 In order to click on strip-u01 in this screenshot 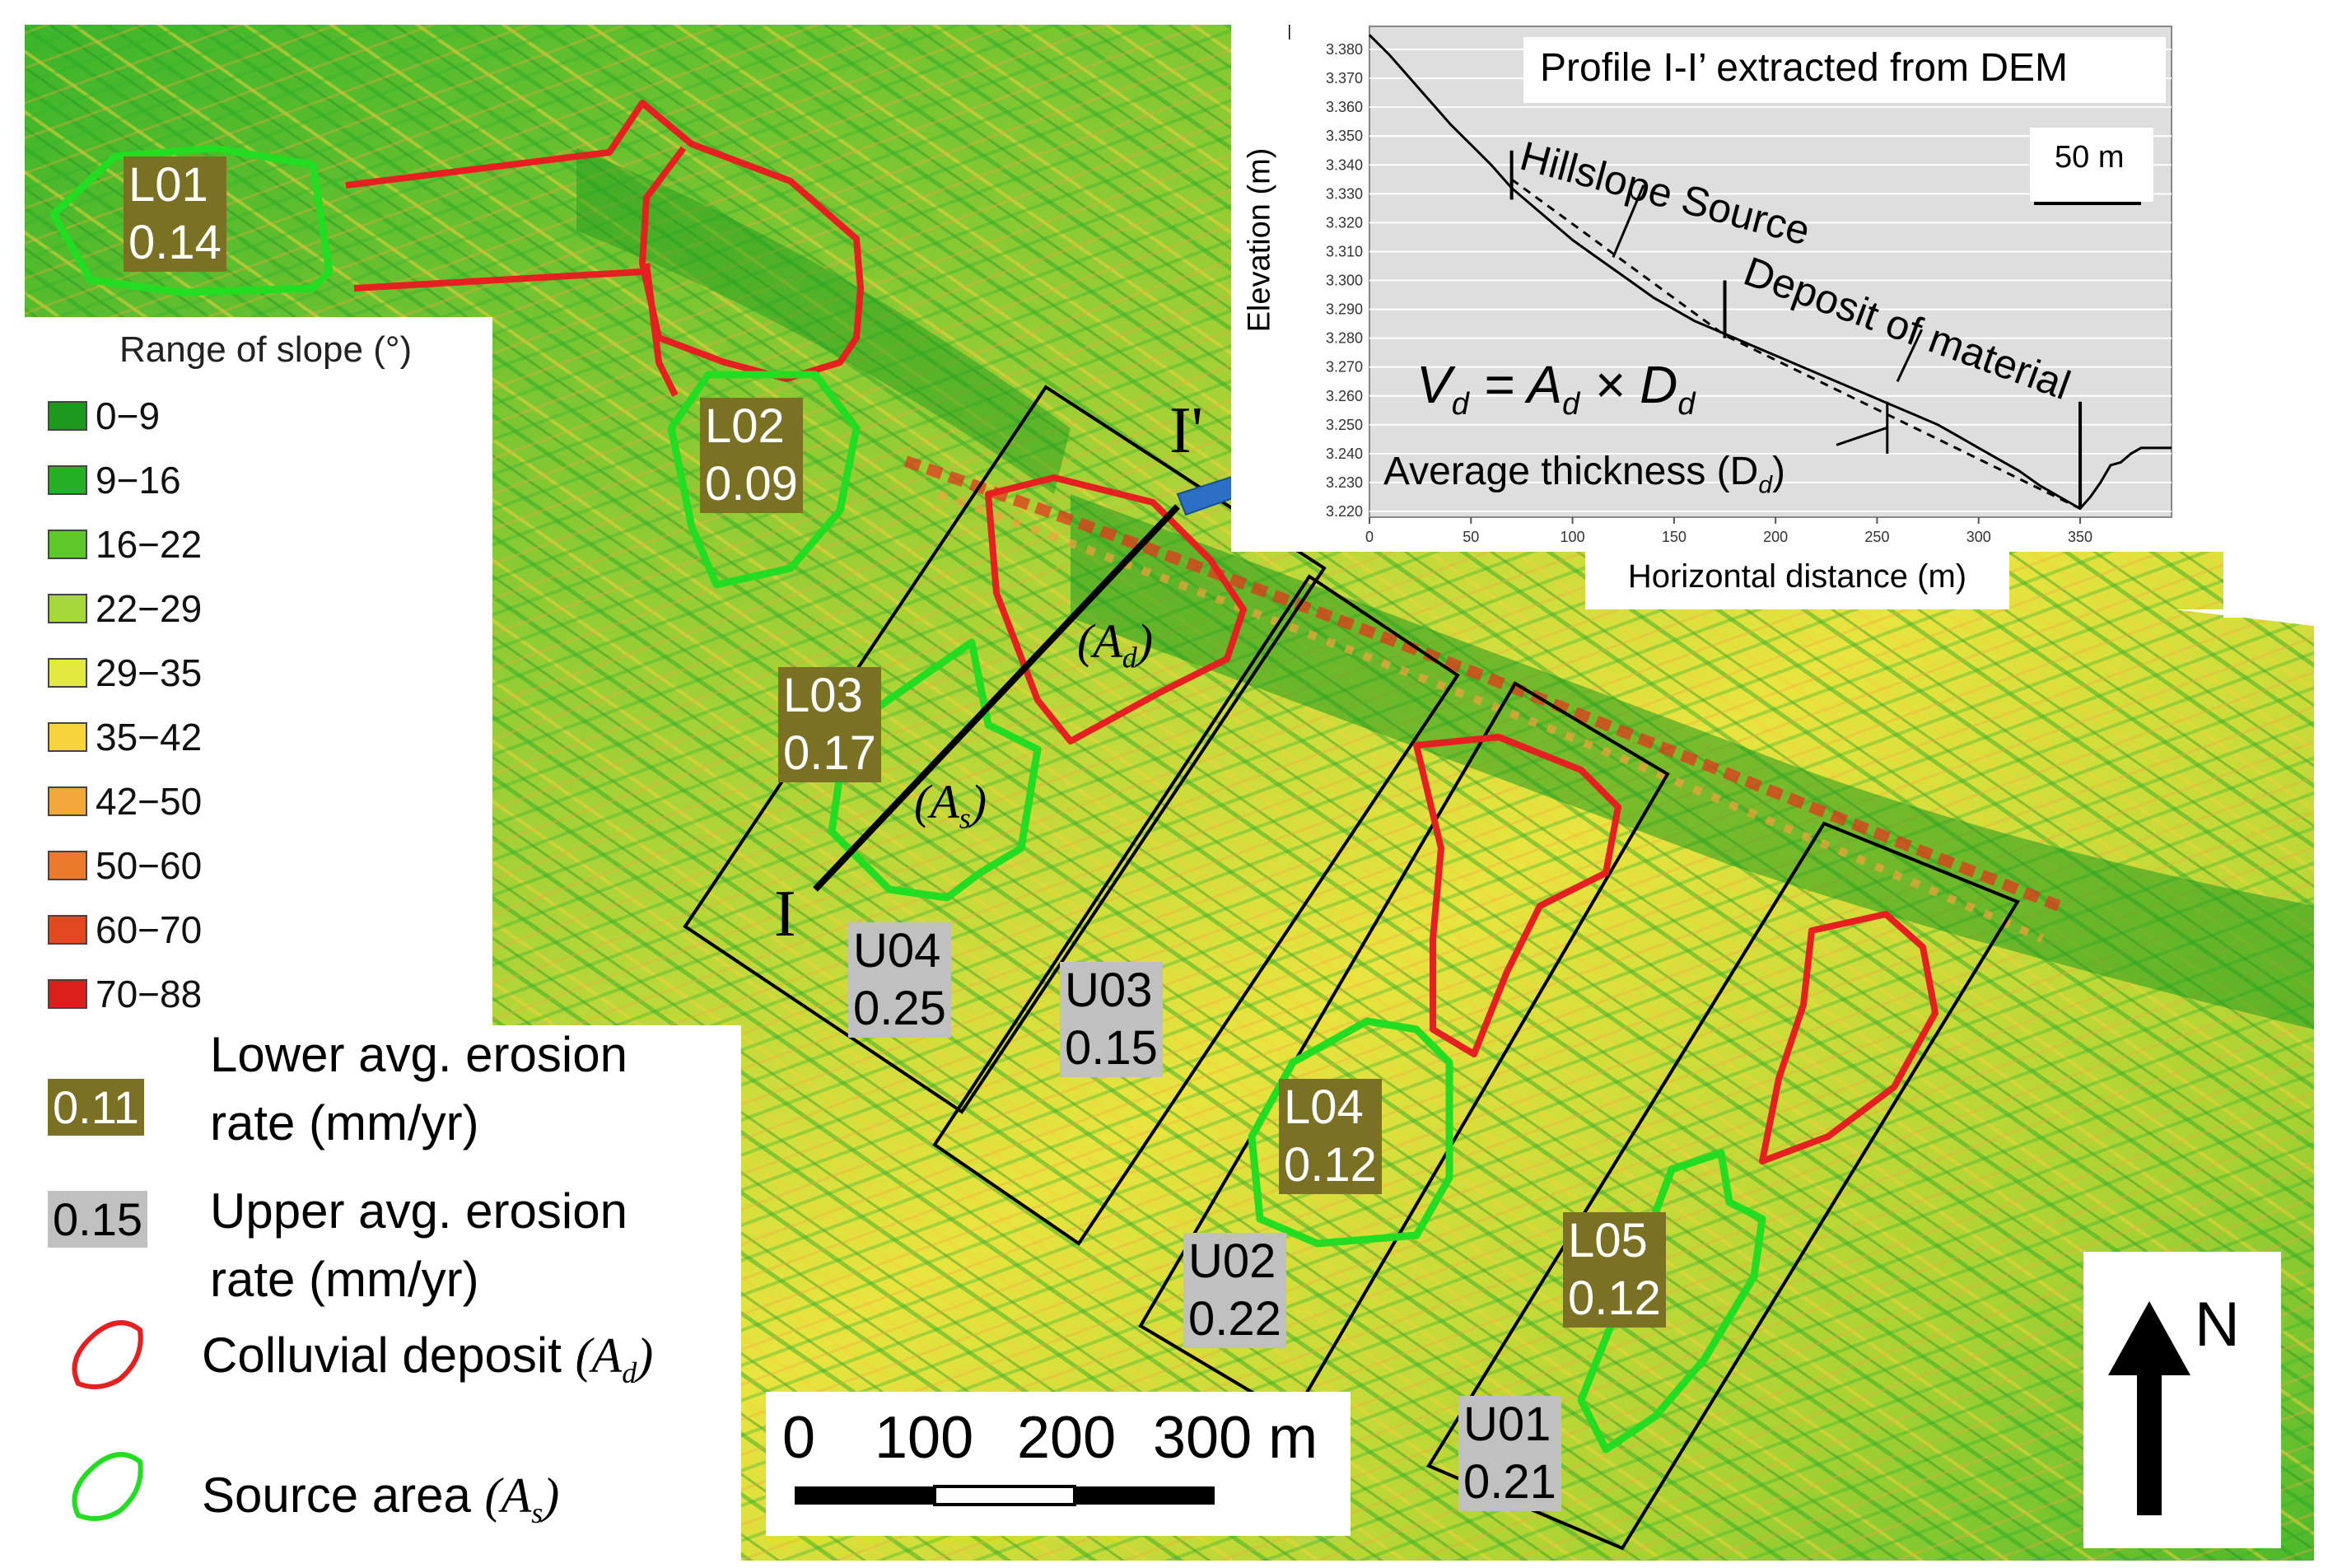, I will do `click(1723, 1186)`.